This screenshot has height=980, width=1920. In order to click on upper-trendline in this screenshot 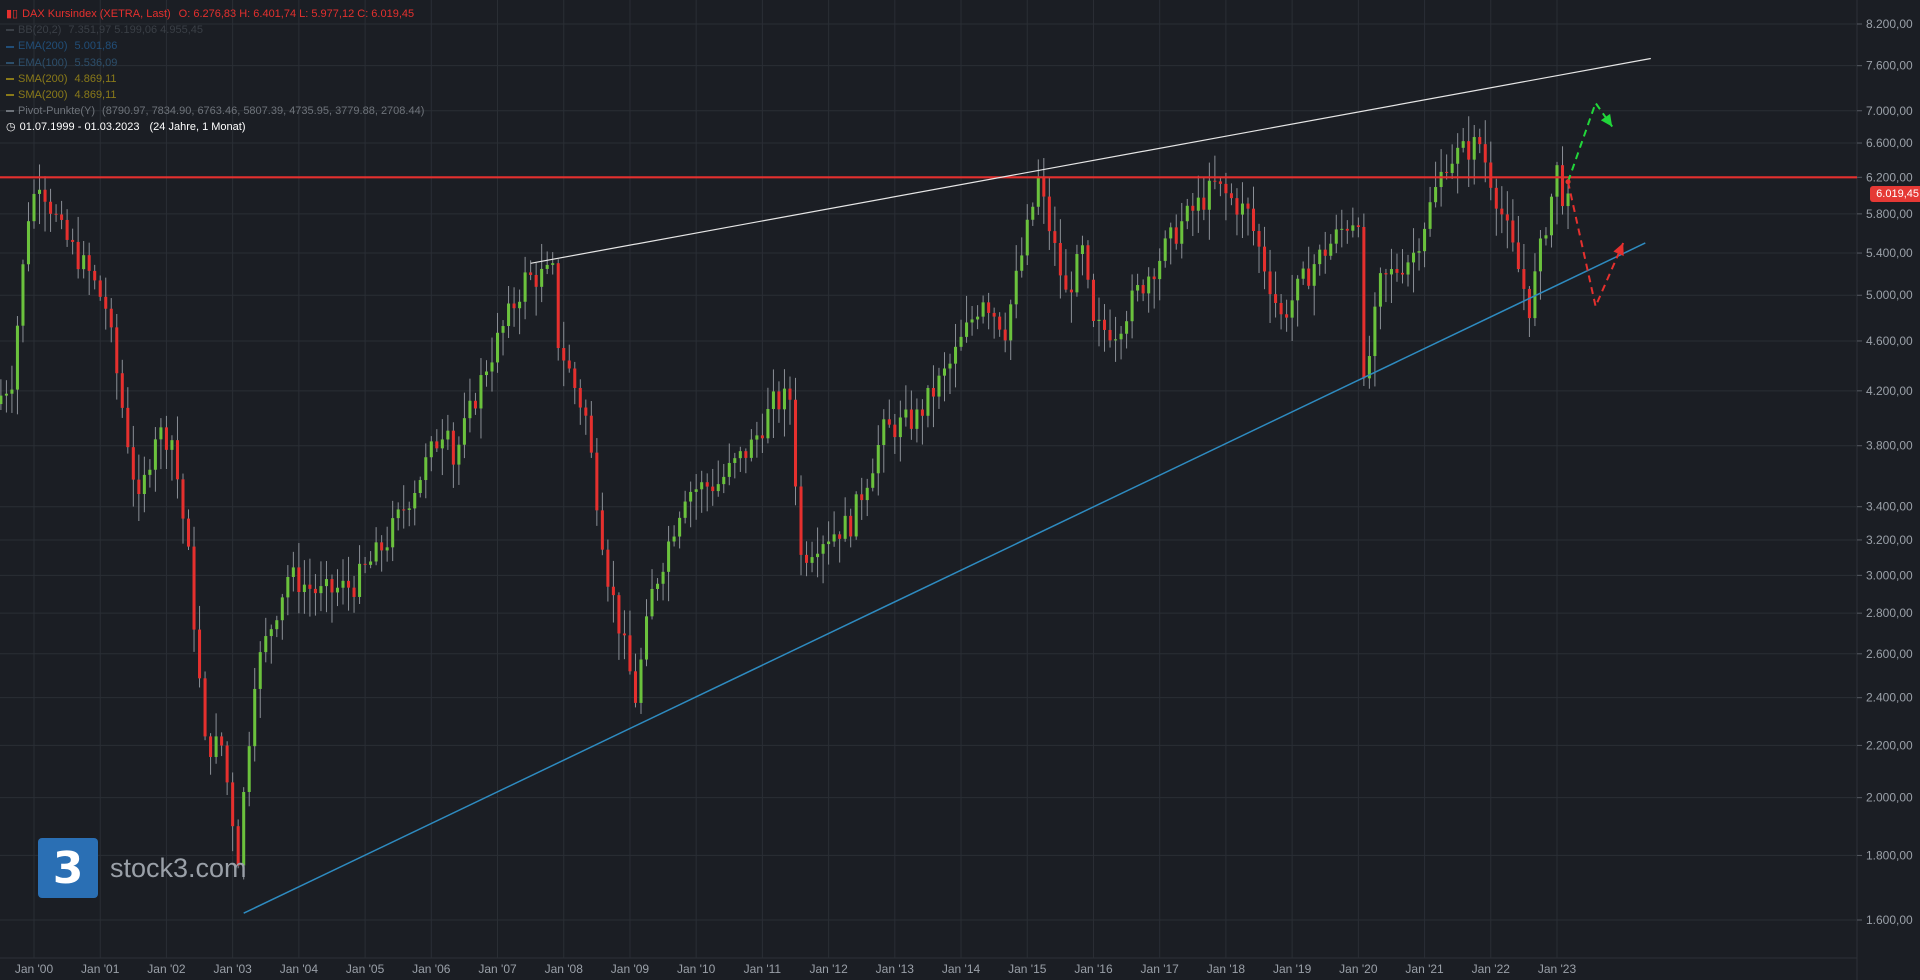, I will do `click(1090, 160)`.